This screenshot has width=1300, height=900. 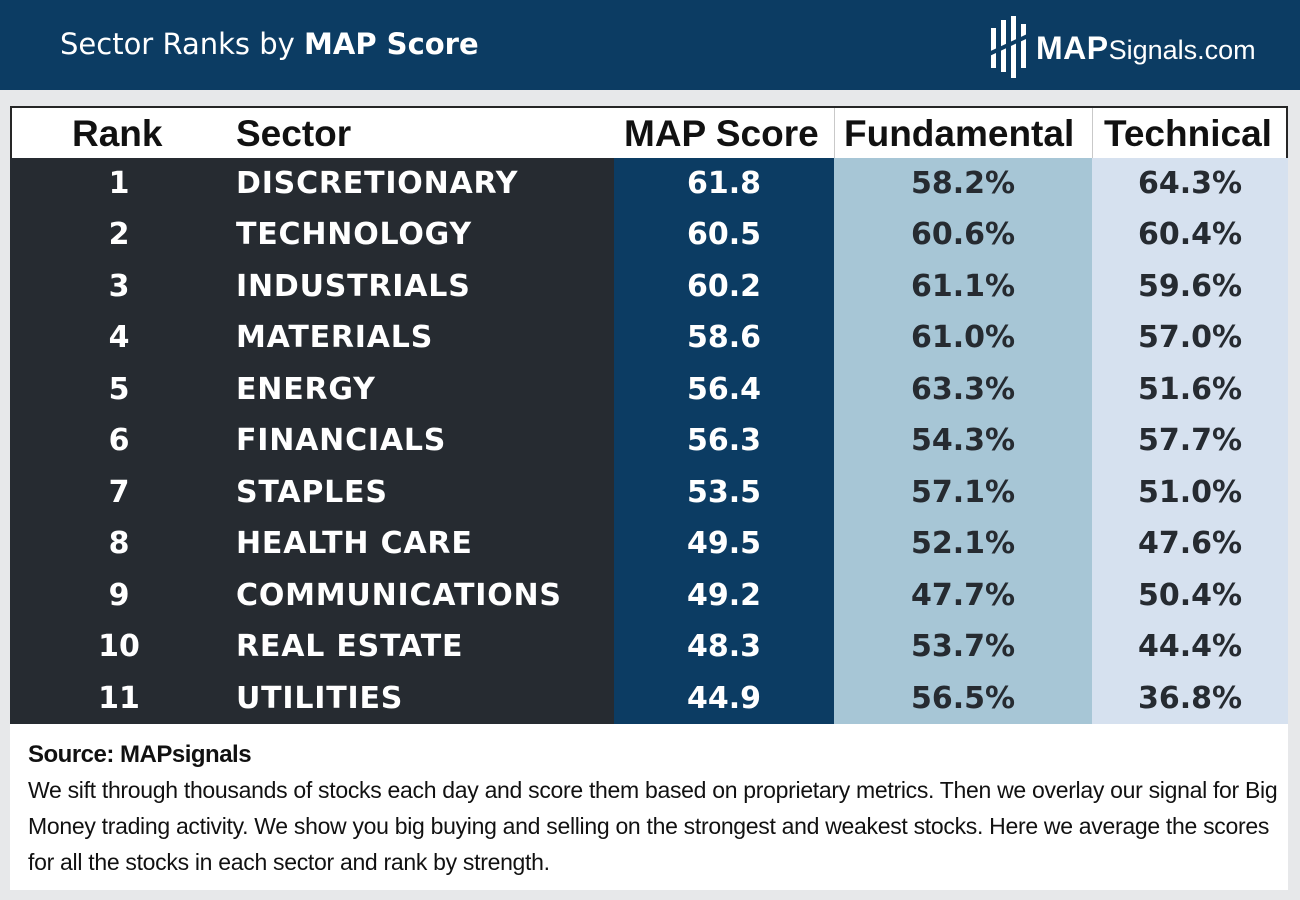 I want to click on cell-map-score: 48.3, so click(x=724, y=647).